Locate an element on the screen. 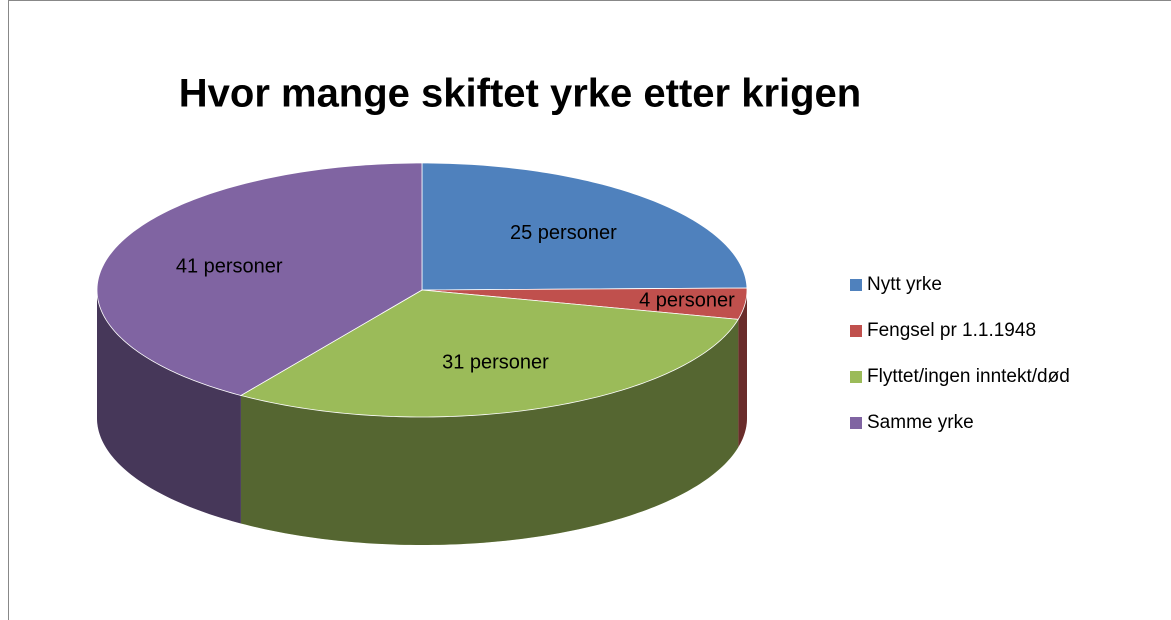 The image size is (1171, 620). legend-label: Samme yrke is located at coordinates (920, 422).